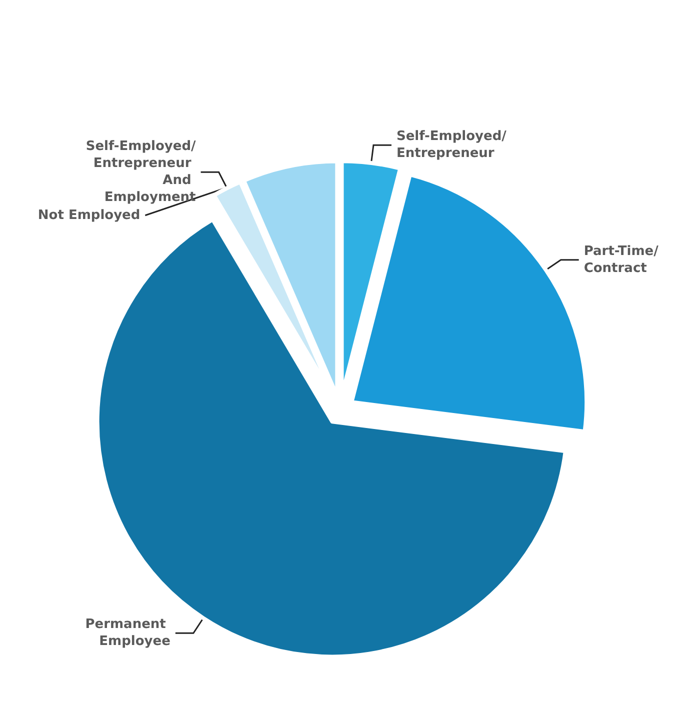  Describe the element at coordinates (141, 172) in the screenshot. I see `slice-label: Self-Employed/Entrepreneur And Employment` at that location.